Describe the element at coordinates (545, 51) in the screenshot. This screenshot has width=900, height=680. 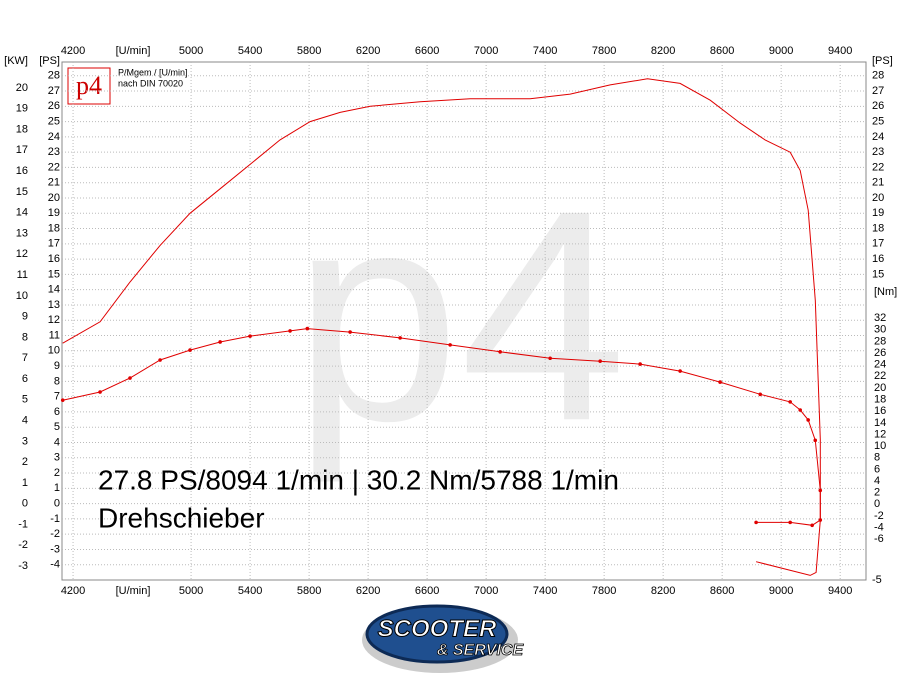
I see `x-tick-label-top: 7400` at that location.